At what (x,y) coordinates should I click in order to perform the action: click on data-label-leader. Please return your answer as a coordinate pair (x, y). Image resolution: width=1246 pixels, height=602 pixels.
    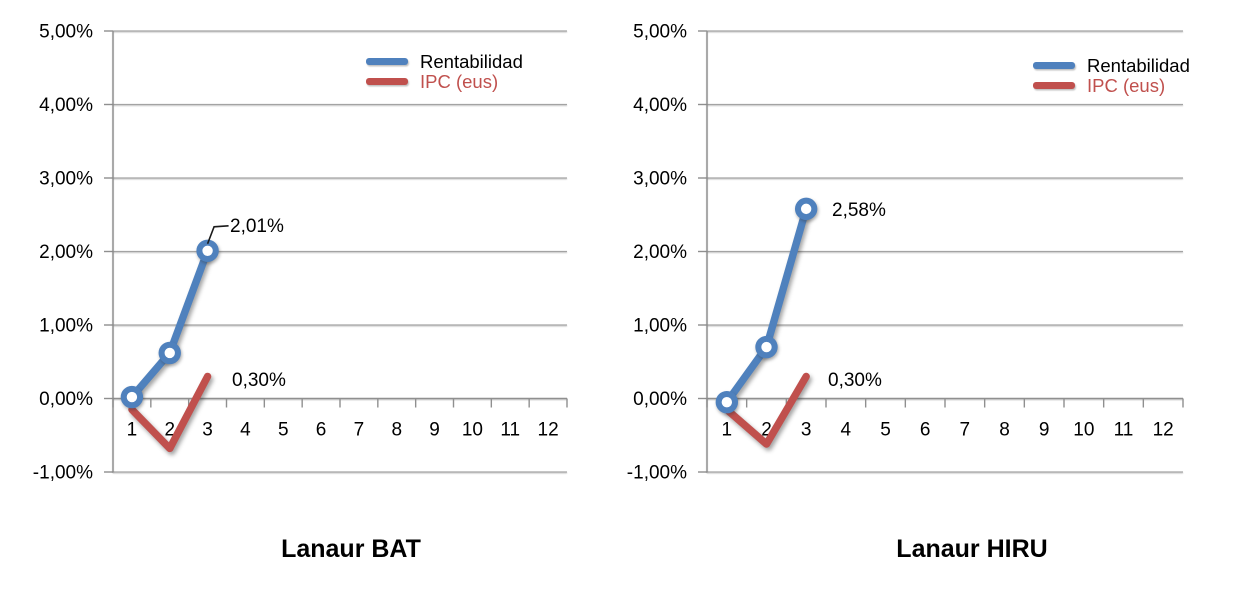
    Looking at the image, I should click on (217, 234).